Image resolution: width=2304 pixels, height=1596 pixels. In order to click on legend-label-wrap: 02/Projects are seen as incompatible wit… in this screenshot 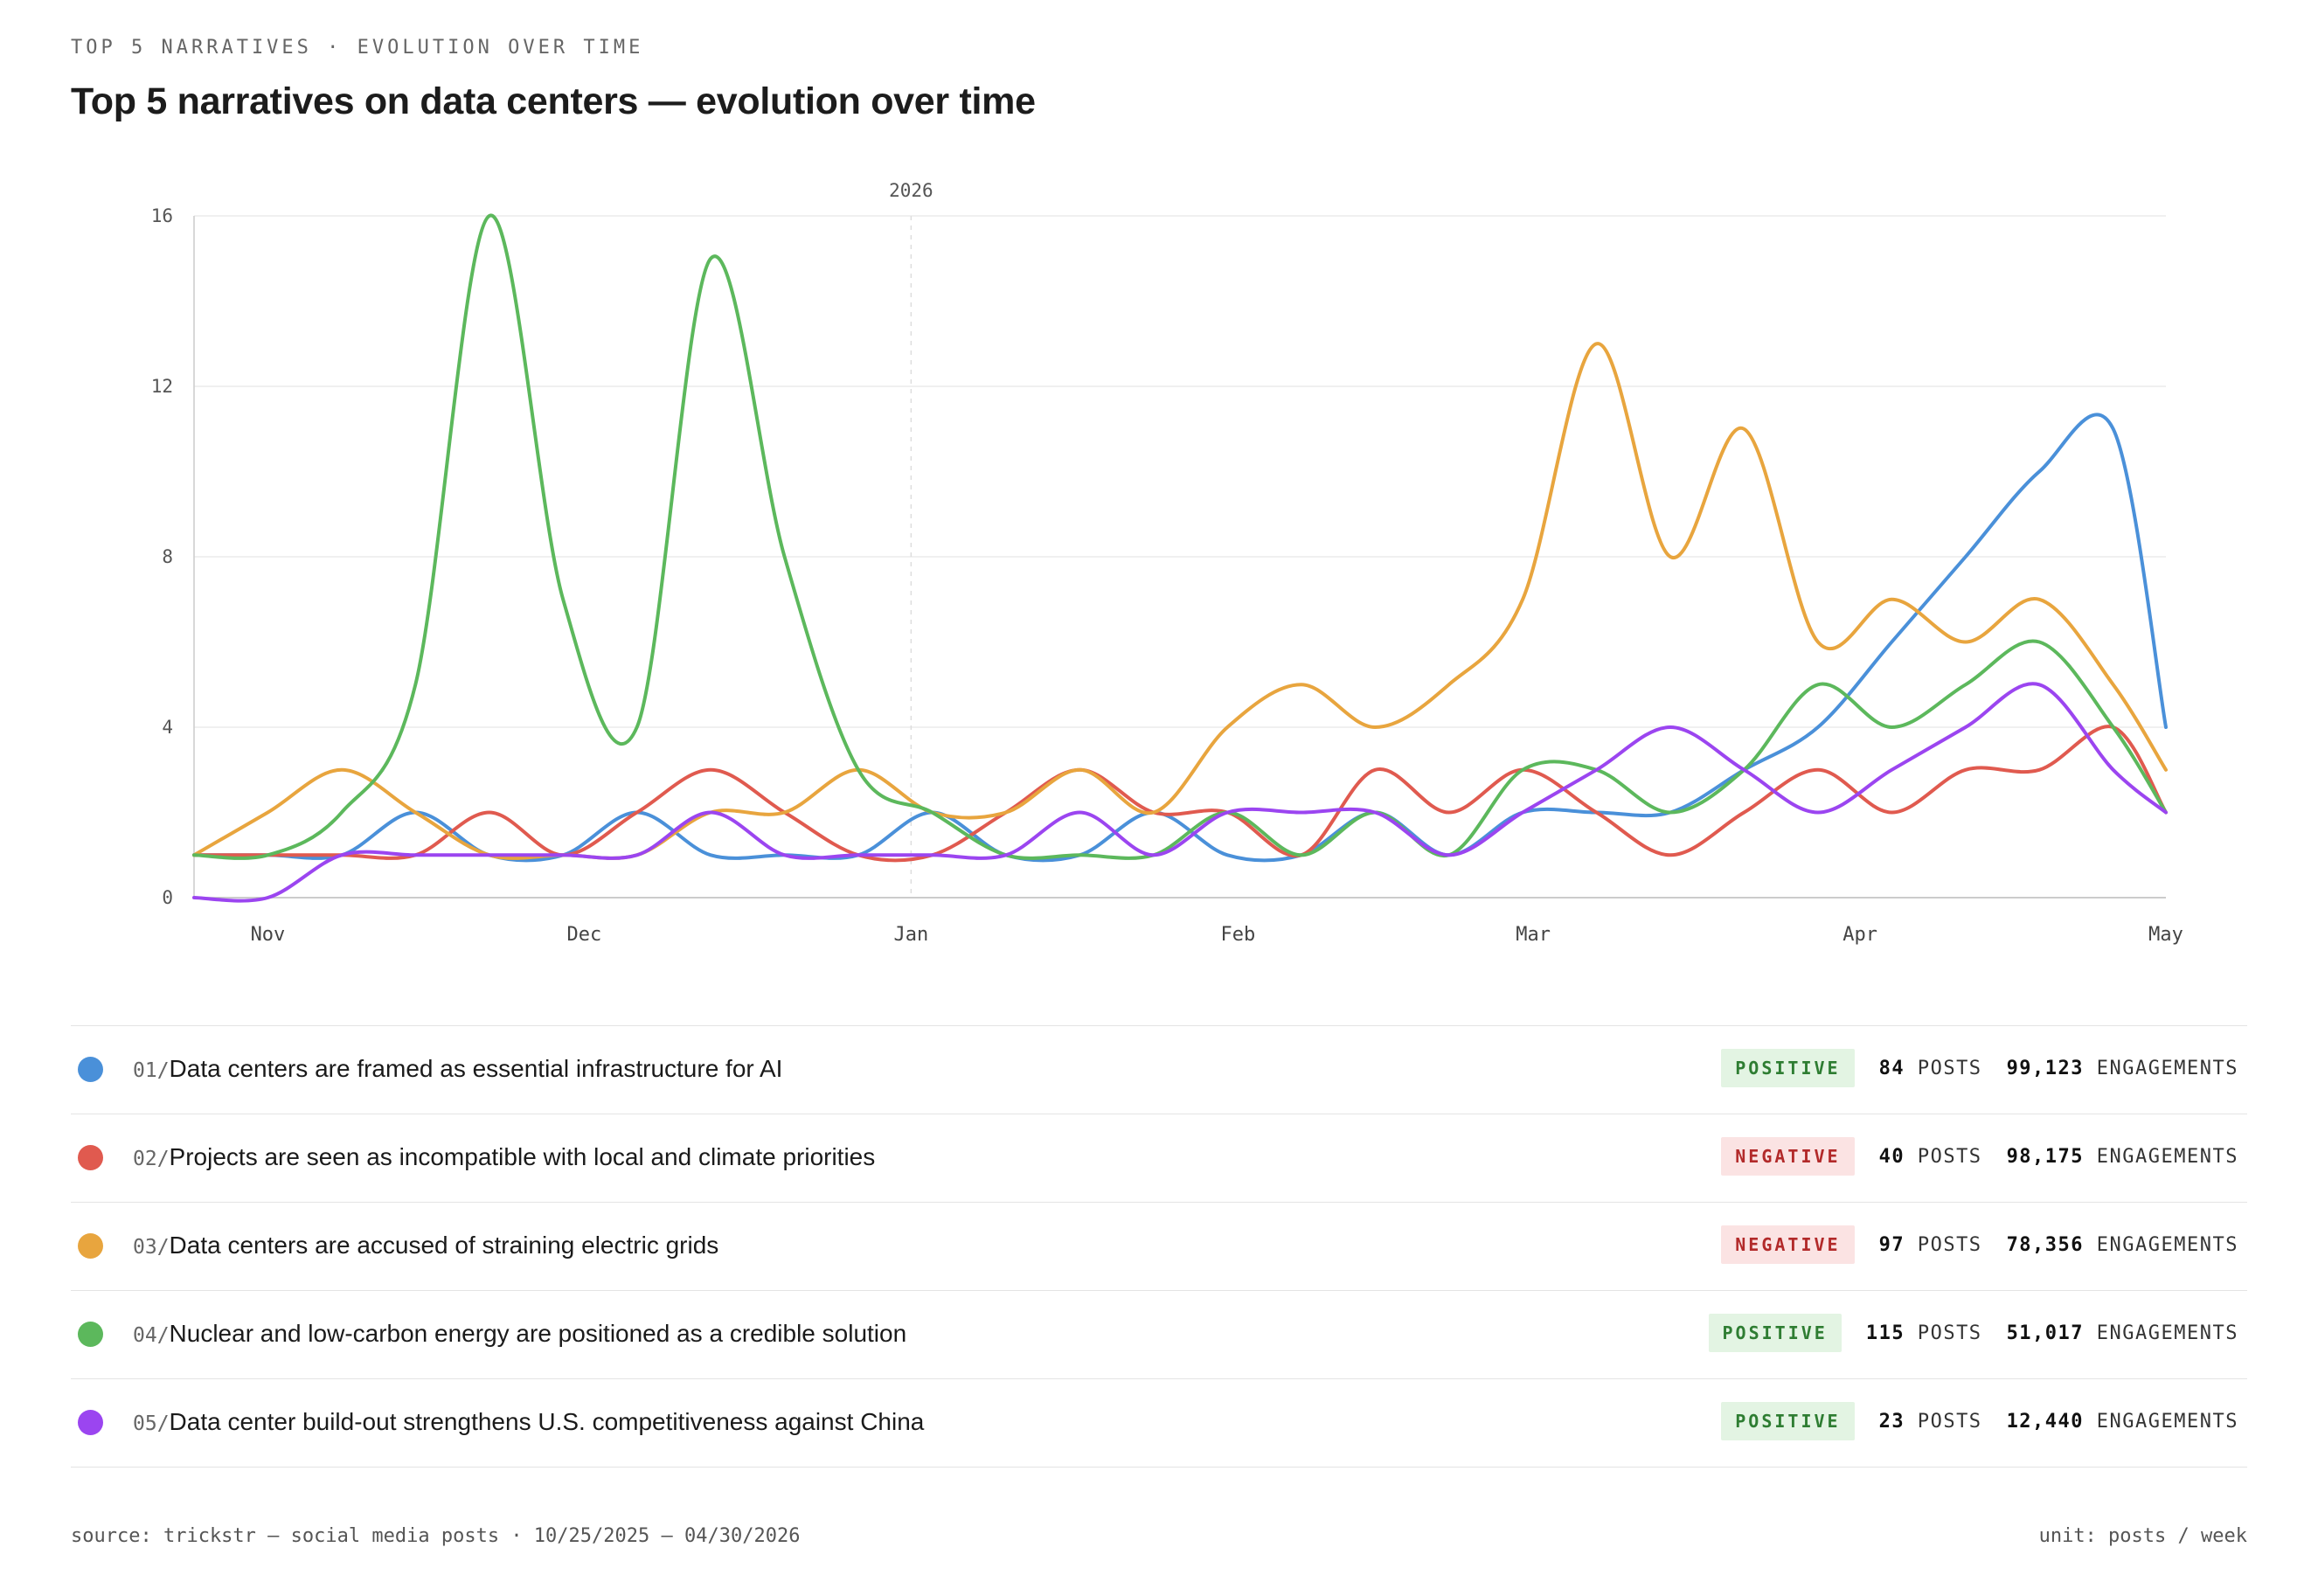, I will do `click(504, 1157)`.